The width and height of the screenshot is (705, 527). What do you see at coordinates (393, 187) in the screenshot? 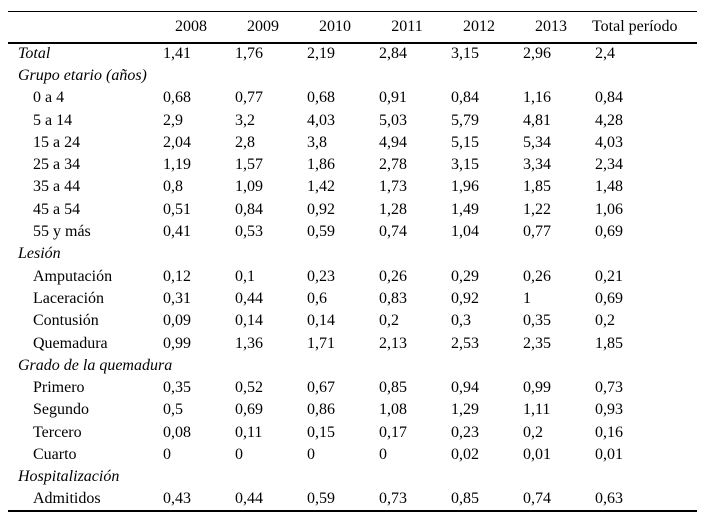
I see `value-cell: 1,73` at bounding box center [393, 187].